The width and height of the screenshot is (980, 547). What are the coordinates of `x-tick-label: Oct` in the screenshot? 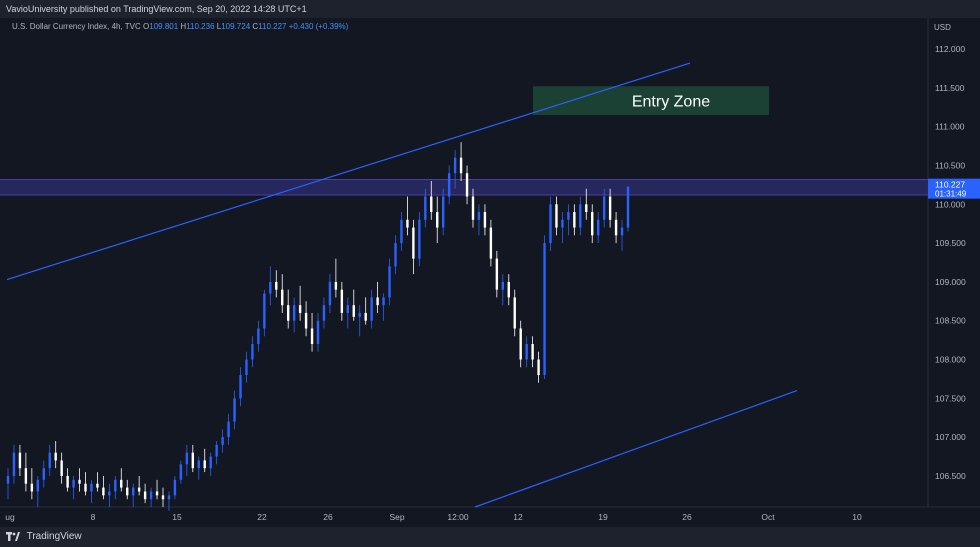 It's located at (768, 517).